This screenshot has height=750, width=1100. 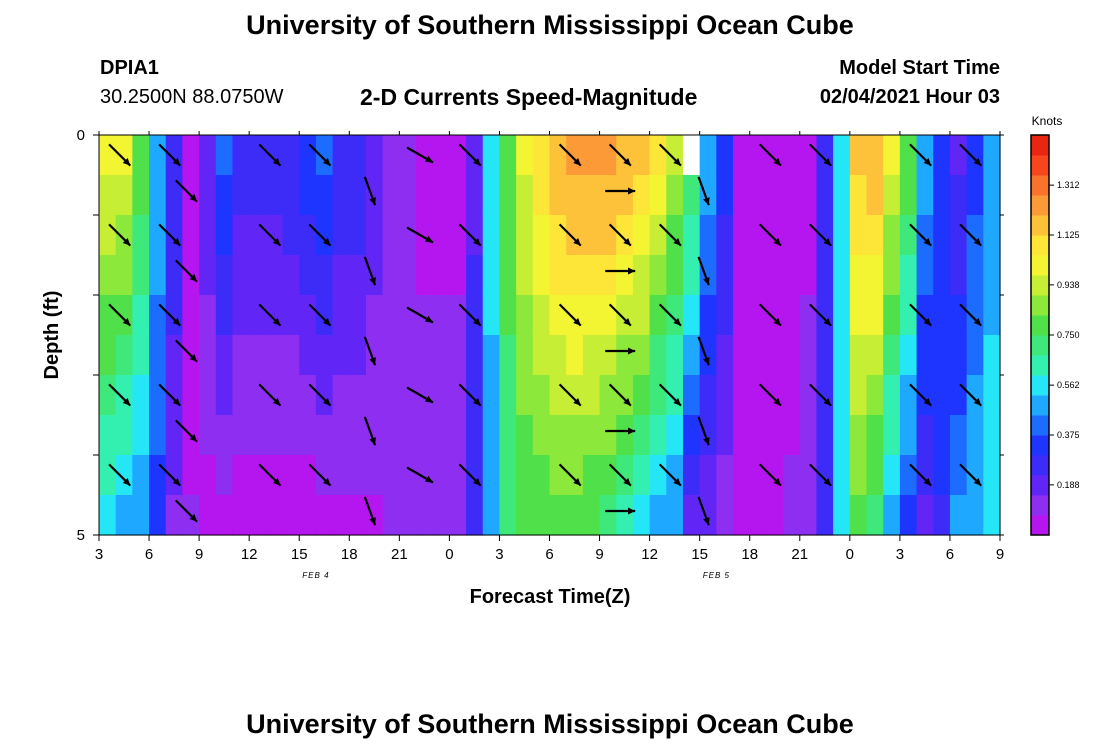 What do you see at coordinates (1000, 554) in the screenshot?
I see `x-tick-label: 9` at bounding box center [1000, 554].